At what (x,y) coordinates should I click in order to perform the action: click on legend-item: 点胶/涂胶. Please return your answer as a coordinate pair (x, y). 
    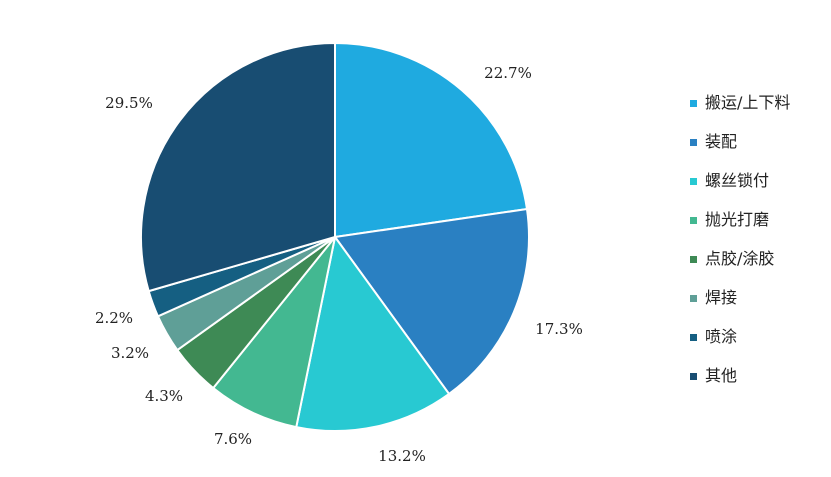
    Looking at the image, I should click on (740, 267).